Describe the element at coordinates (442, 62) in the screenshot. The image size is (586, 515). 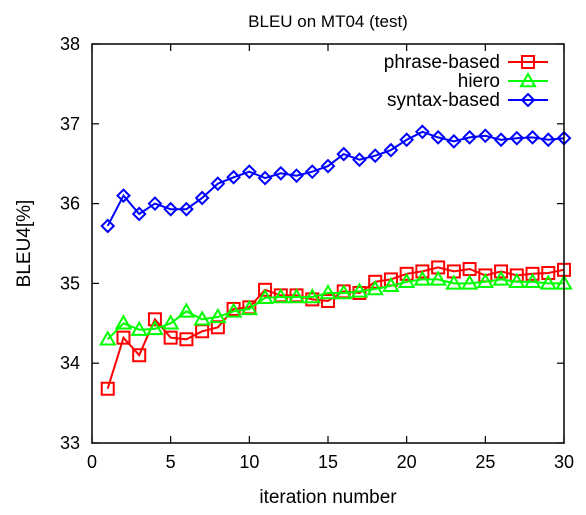
I see `legend-label: phrase-based` at that location.